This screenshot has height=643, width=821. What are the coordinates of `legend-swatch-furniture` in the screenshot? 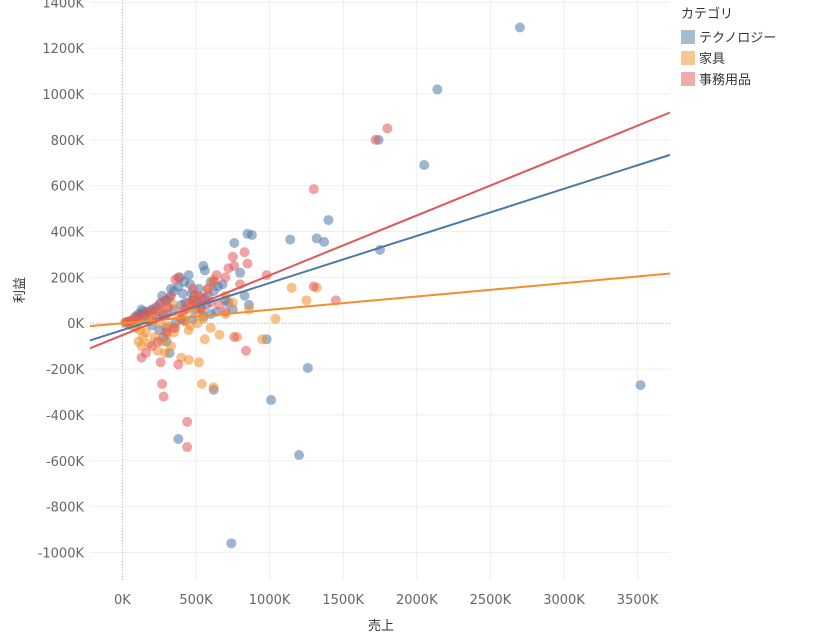 It's located at (688, 57).